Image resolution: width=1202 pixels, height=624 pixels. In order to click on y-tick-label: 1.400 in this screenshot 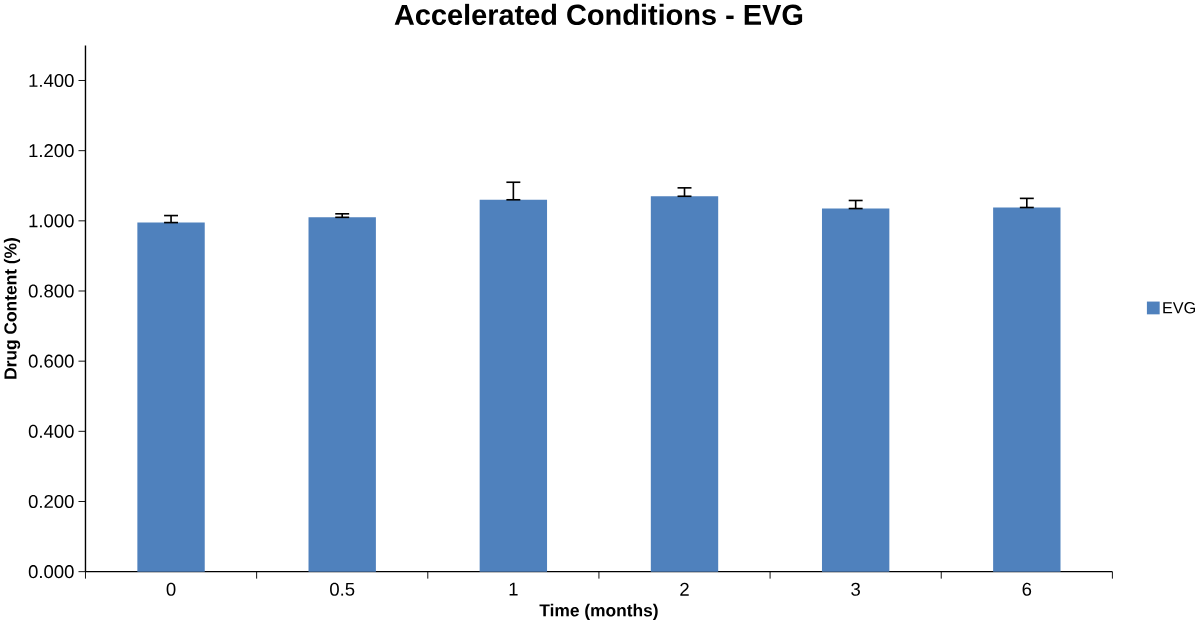, I will do `click(51, 81)`.